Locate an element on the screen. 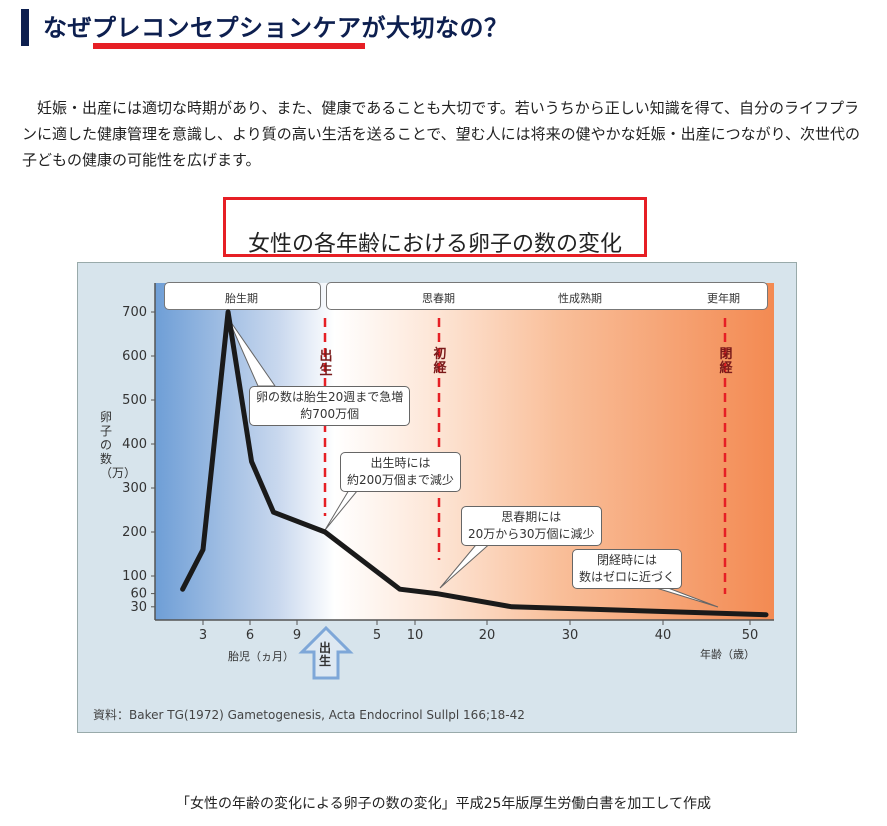 The height and width of the screenshot is (826, 887). annotation-puberty: 思春期には 20万から30万個に減少 is located at coordinates (531, 526).